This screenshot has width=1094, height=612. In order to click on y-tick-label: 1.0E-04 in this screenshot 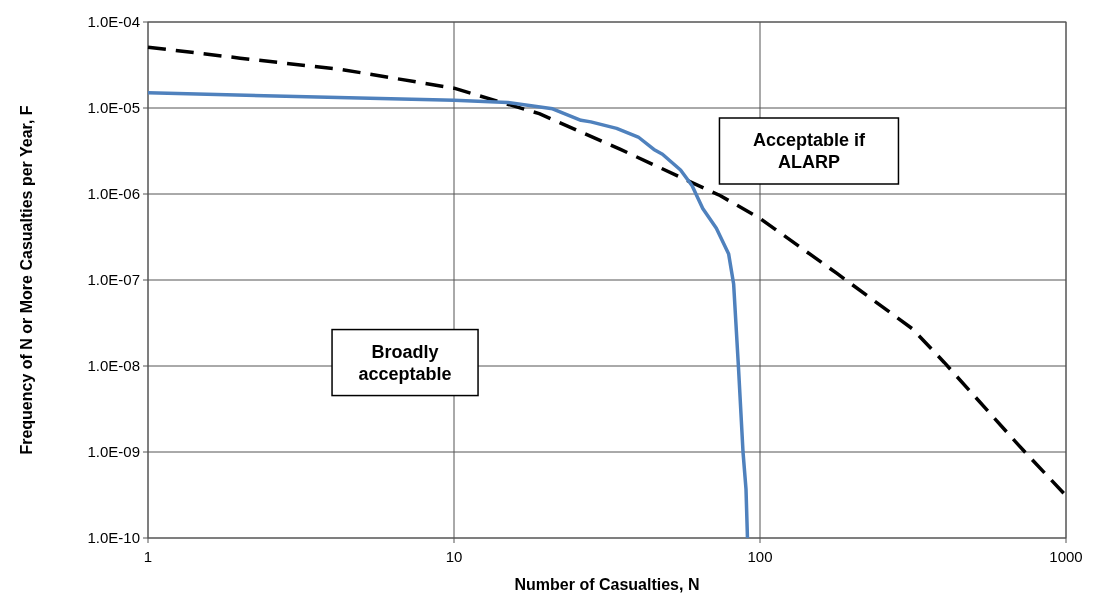, I will do `click(113, 22)`.